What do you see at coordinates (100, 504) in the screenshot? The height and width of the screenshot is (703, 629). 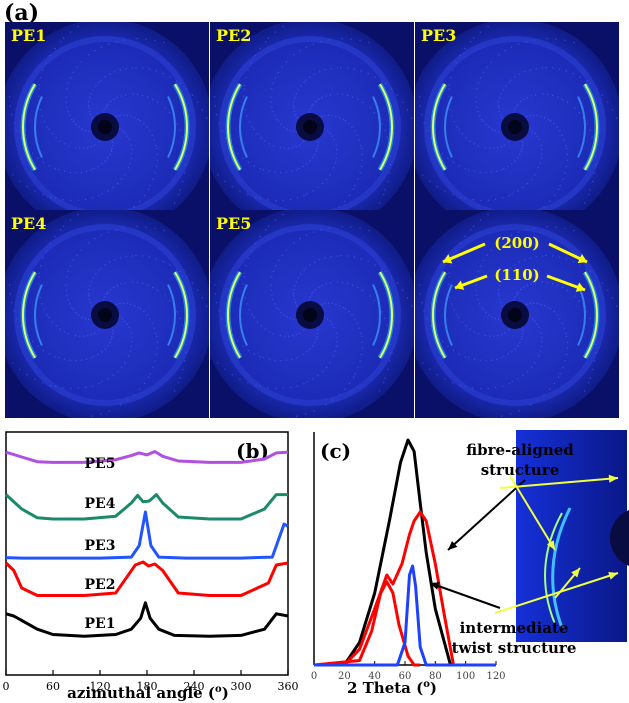 I see `series-label-pe4: PE4` at bounding box center [100, 504].